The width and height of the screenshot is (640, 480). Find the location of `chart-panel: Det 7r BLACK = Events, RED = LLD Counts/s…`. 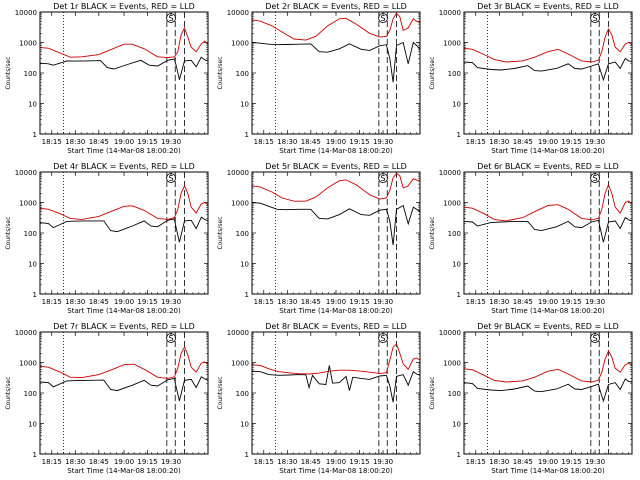

chart-panel: Det 7r BLACK = Events, RED = LLD Counts/s… is located at coordinates (107, 398).